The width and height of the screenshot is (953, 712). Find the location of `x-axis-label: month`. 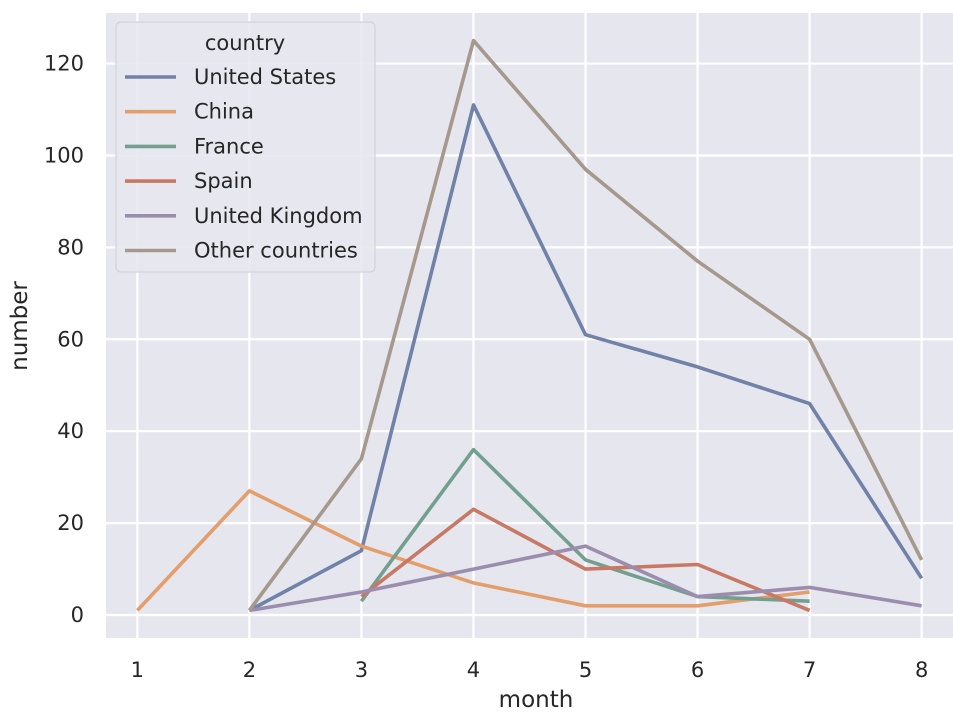

x-axis-label: month is located at coordinates (536, 699).